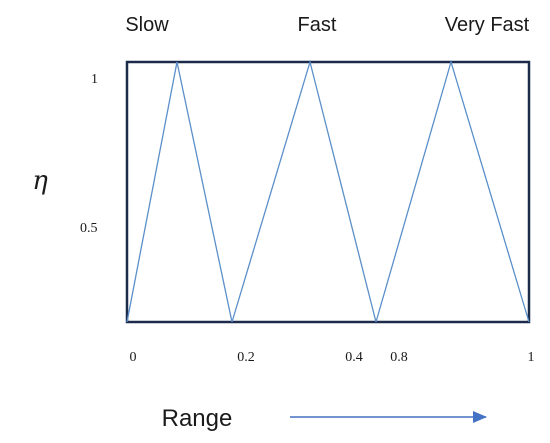  I want to click on y-axis-label: η, so click(40, 181).